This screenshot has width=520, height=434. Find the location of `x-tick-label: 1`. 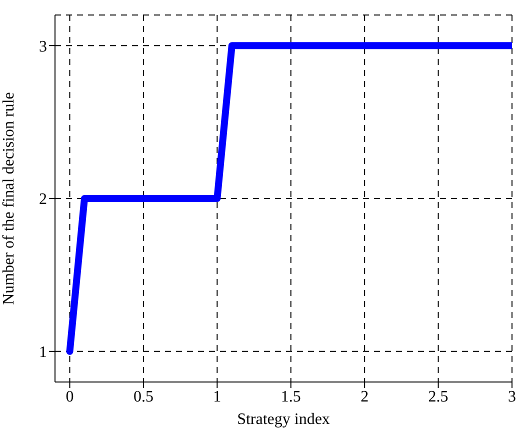

x-tick-label: 1 is located at coordinates (217, 397).